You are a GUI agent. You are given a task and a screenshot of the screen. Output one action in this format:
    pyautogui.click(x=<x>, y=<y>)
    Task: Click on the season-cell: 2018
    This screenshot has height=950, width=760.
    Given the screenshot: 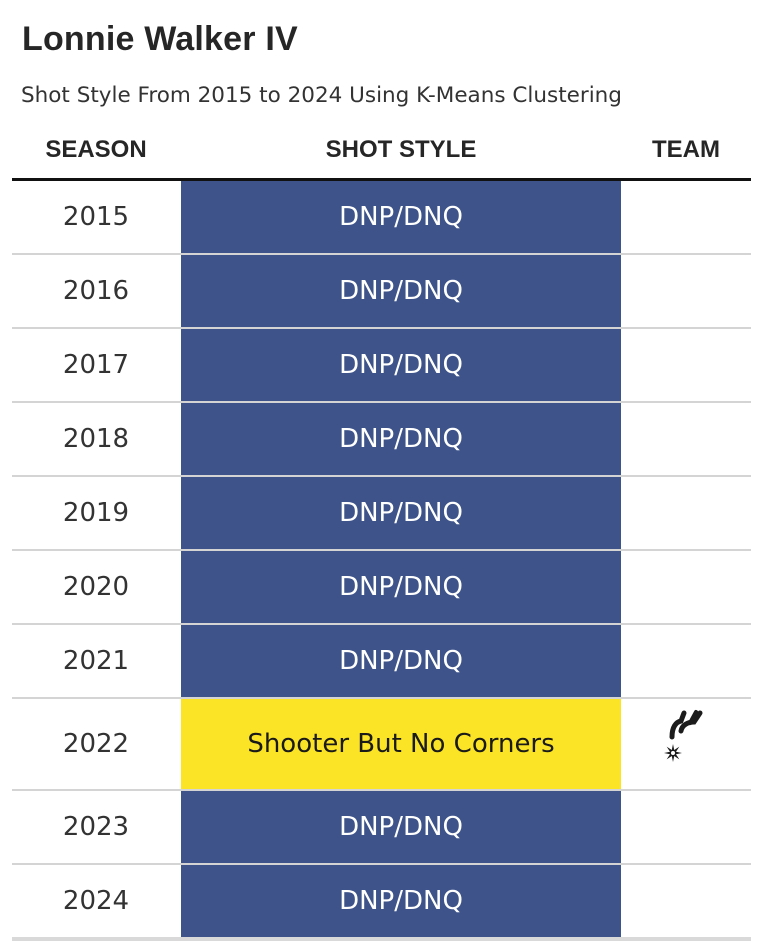 What is the action you would take?
    pyautogui.click(x=96, y=439)
    